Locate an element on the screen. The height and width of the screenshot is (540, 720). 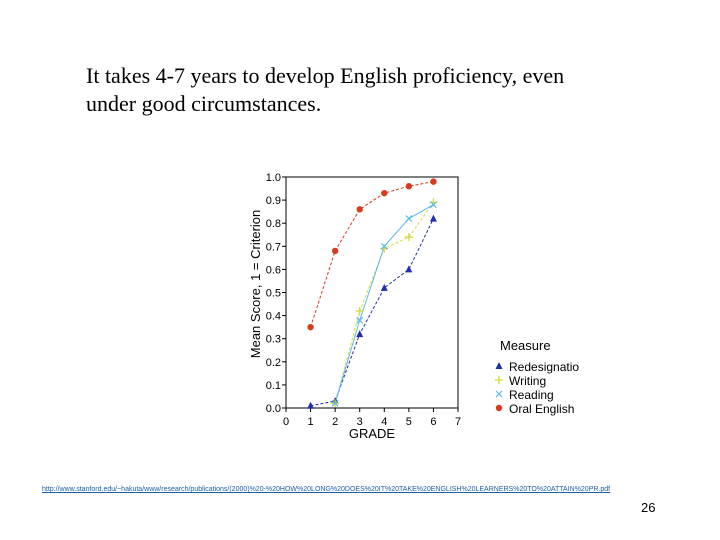
writing-line is located at coordinates (384, 303).